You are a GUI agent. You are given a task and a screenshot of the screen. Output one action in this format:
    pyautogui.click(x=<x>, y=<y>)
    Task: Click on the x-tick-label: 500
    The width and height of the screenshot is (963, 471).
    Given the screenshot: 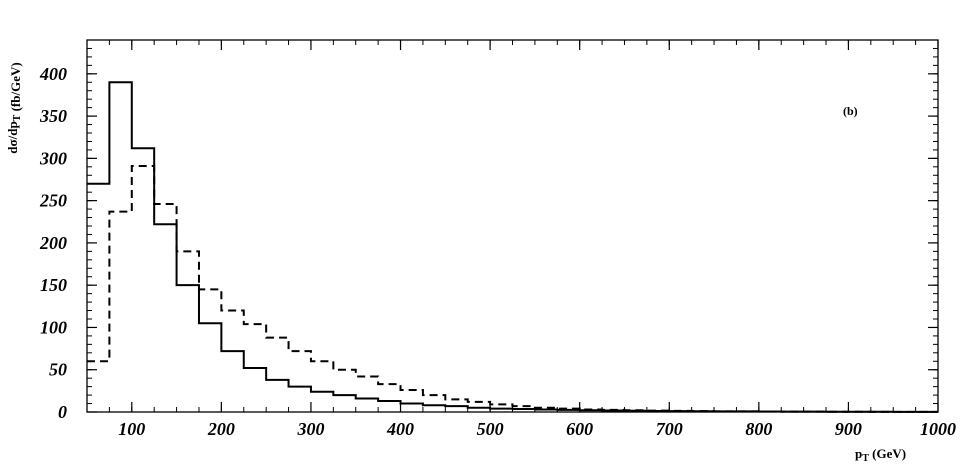 What is the action you would take?
    pyautogui.click(x=490, y=429)
    